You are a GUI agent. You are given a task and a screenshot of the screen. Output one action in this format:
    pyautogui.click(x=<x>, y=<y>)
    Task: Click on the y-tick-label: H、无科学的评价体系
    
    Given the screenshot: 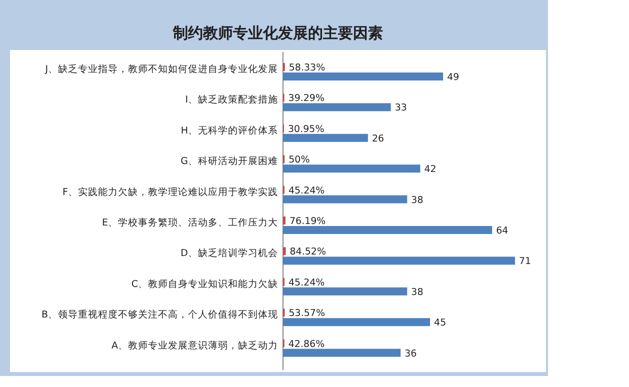 What is the action you would take?
    pyautogui.click(x=229, y=130)
    